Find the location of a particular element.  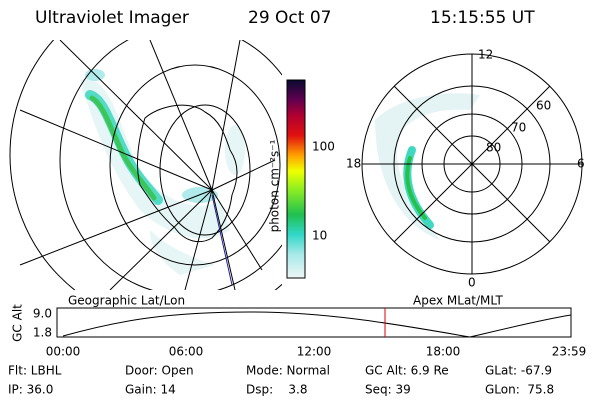

mlt-label: 12 is located at coordinates (485, 55).